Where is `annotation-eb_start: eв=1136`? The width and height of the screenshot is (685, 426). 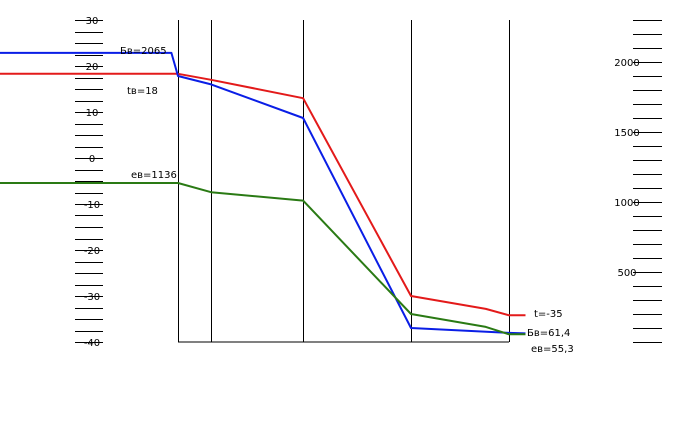 annotation-eb_start: eв=1136 is located at coordinates (154, 175).